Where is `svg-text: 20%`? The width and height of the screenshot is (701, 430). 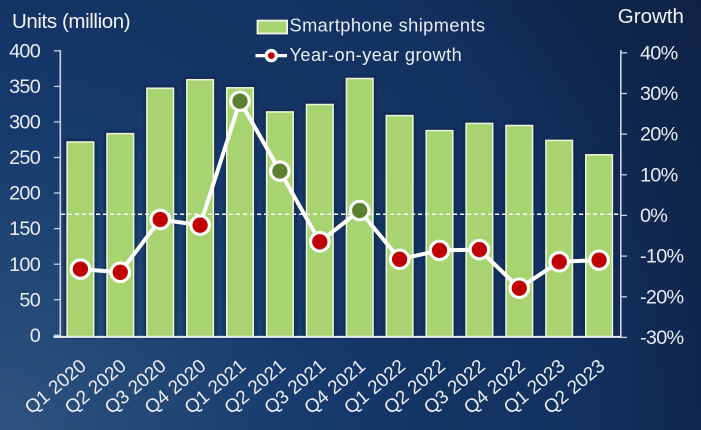 svg-text: 20% is located at coordinates (659, 135).